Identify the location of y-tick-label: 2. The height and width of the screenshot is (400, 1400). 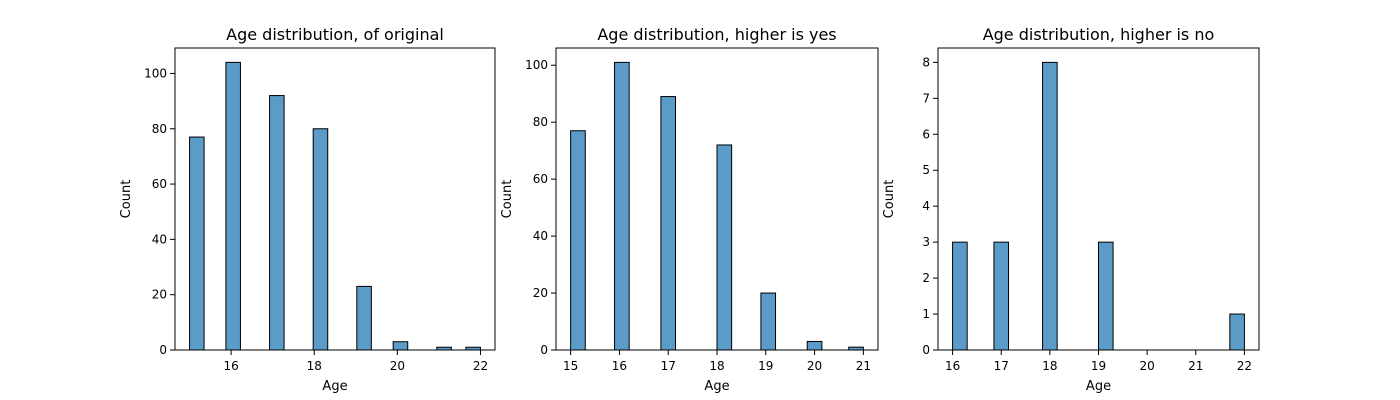
(926, 278).